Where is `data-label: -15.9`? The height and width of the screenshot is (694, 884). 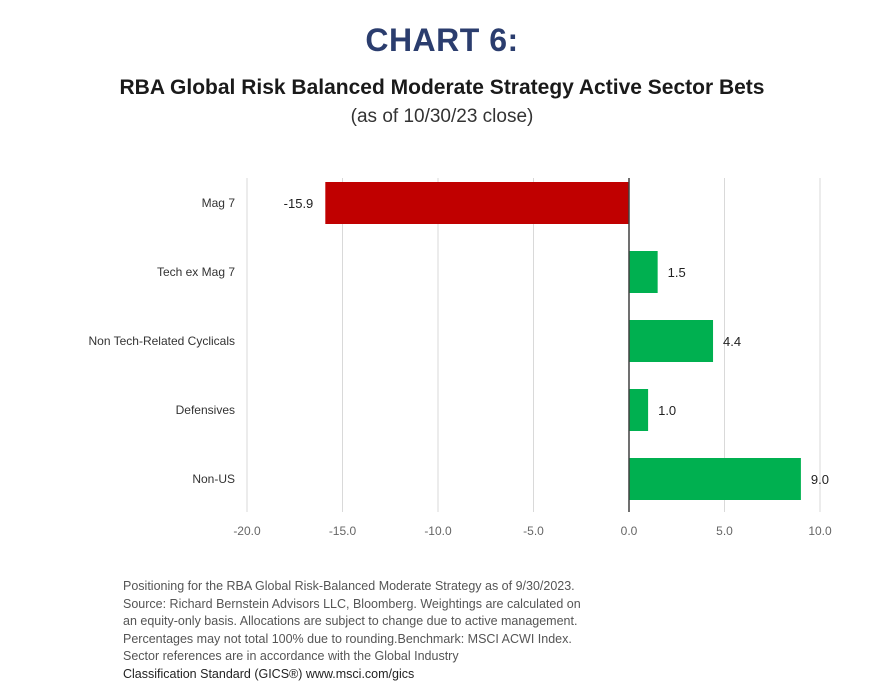 data-label: -15.9 is located at coordinates (299, 203).